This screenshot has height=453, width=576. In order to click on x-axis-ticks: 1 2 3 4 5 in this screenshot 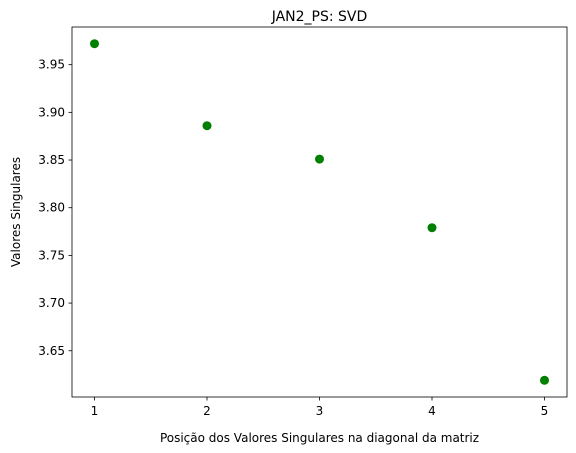, I will do `click(320, 407)`.